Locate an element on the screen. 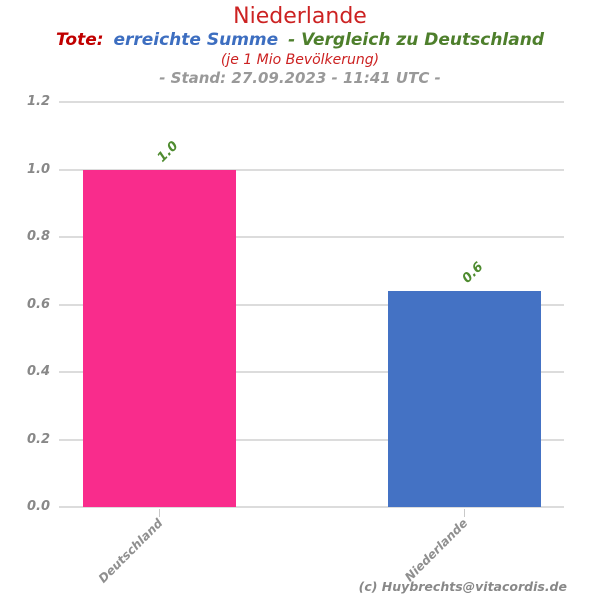 Image resolution: width=600 pixels, height=600 pixels. x-axis-category-label: Deutschland is located at coordinates (130, 551).